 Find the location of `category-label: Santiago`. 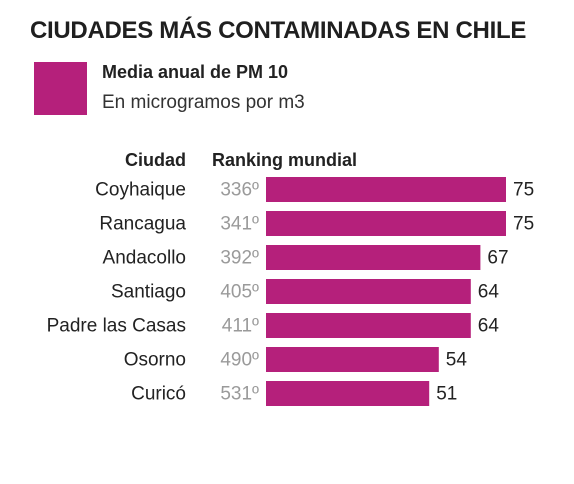

category-label: Santiago is located at coordinates (148, 292).